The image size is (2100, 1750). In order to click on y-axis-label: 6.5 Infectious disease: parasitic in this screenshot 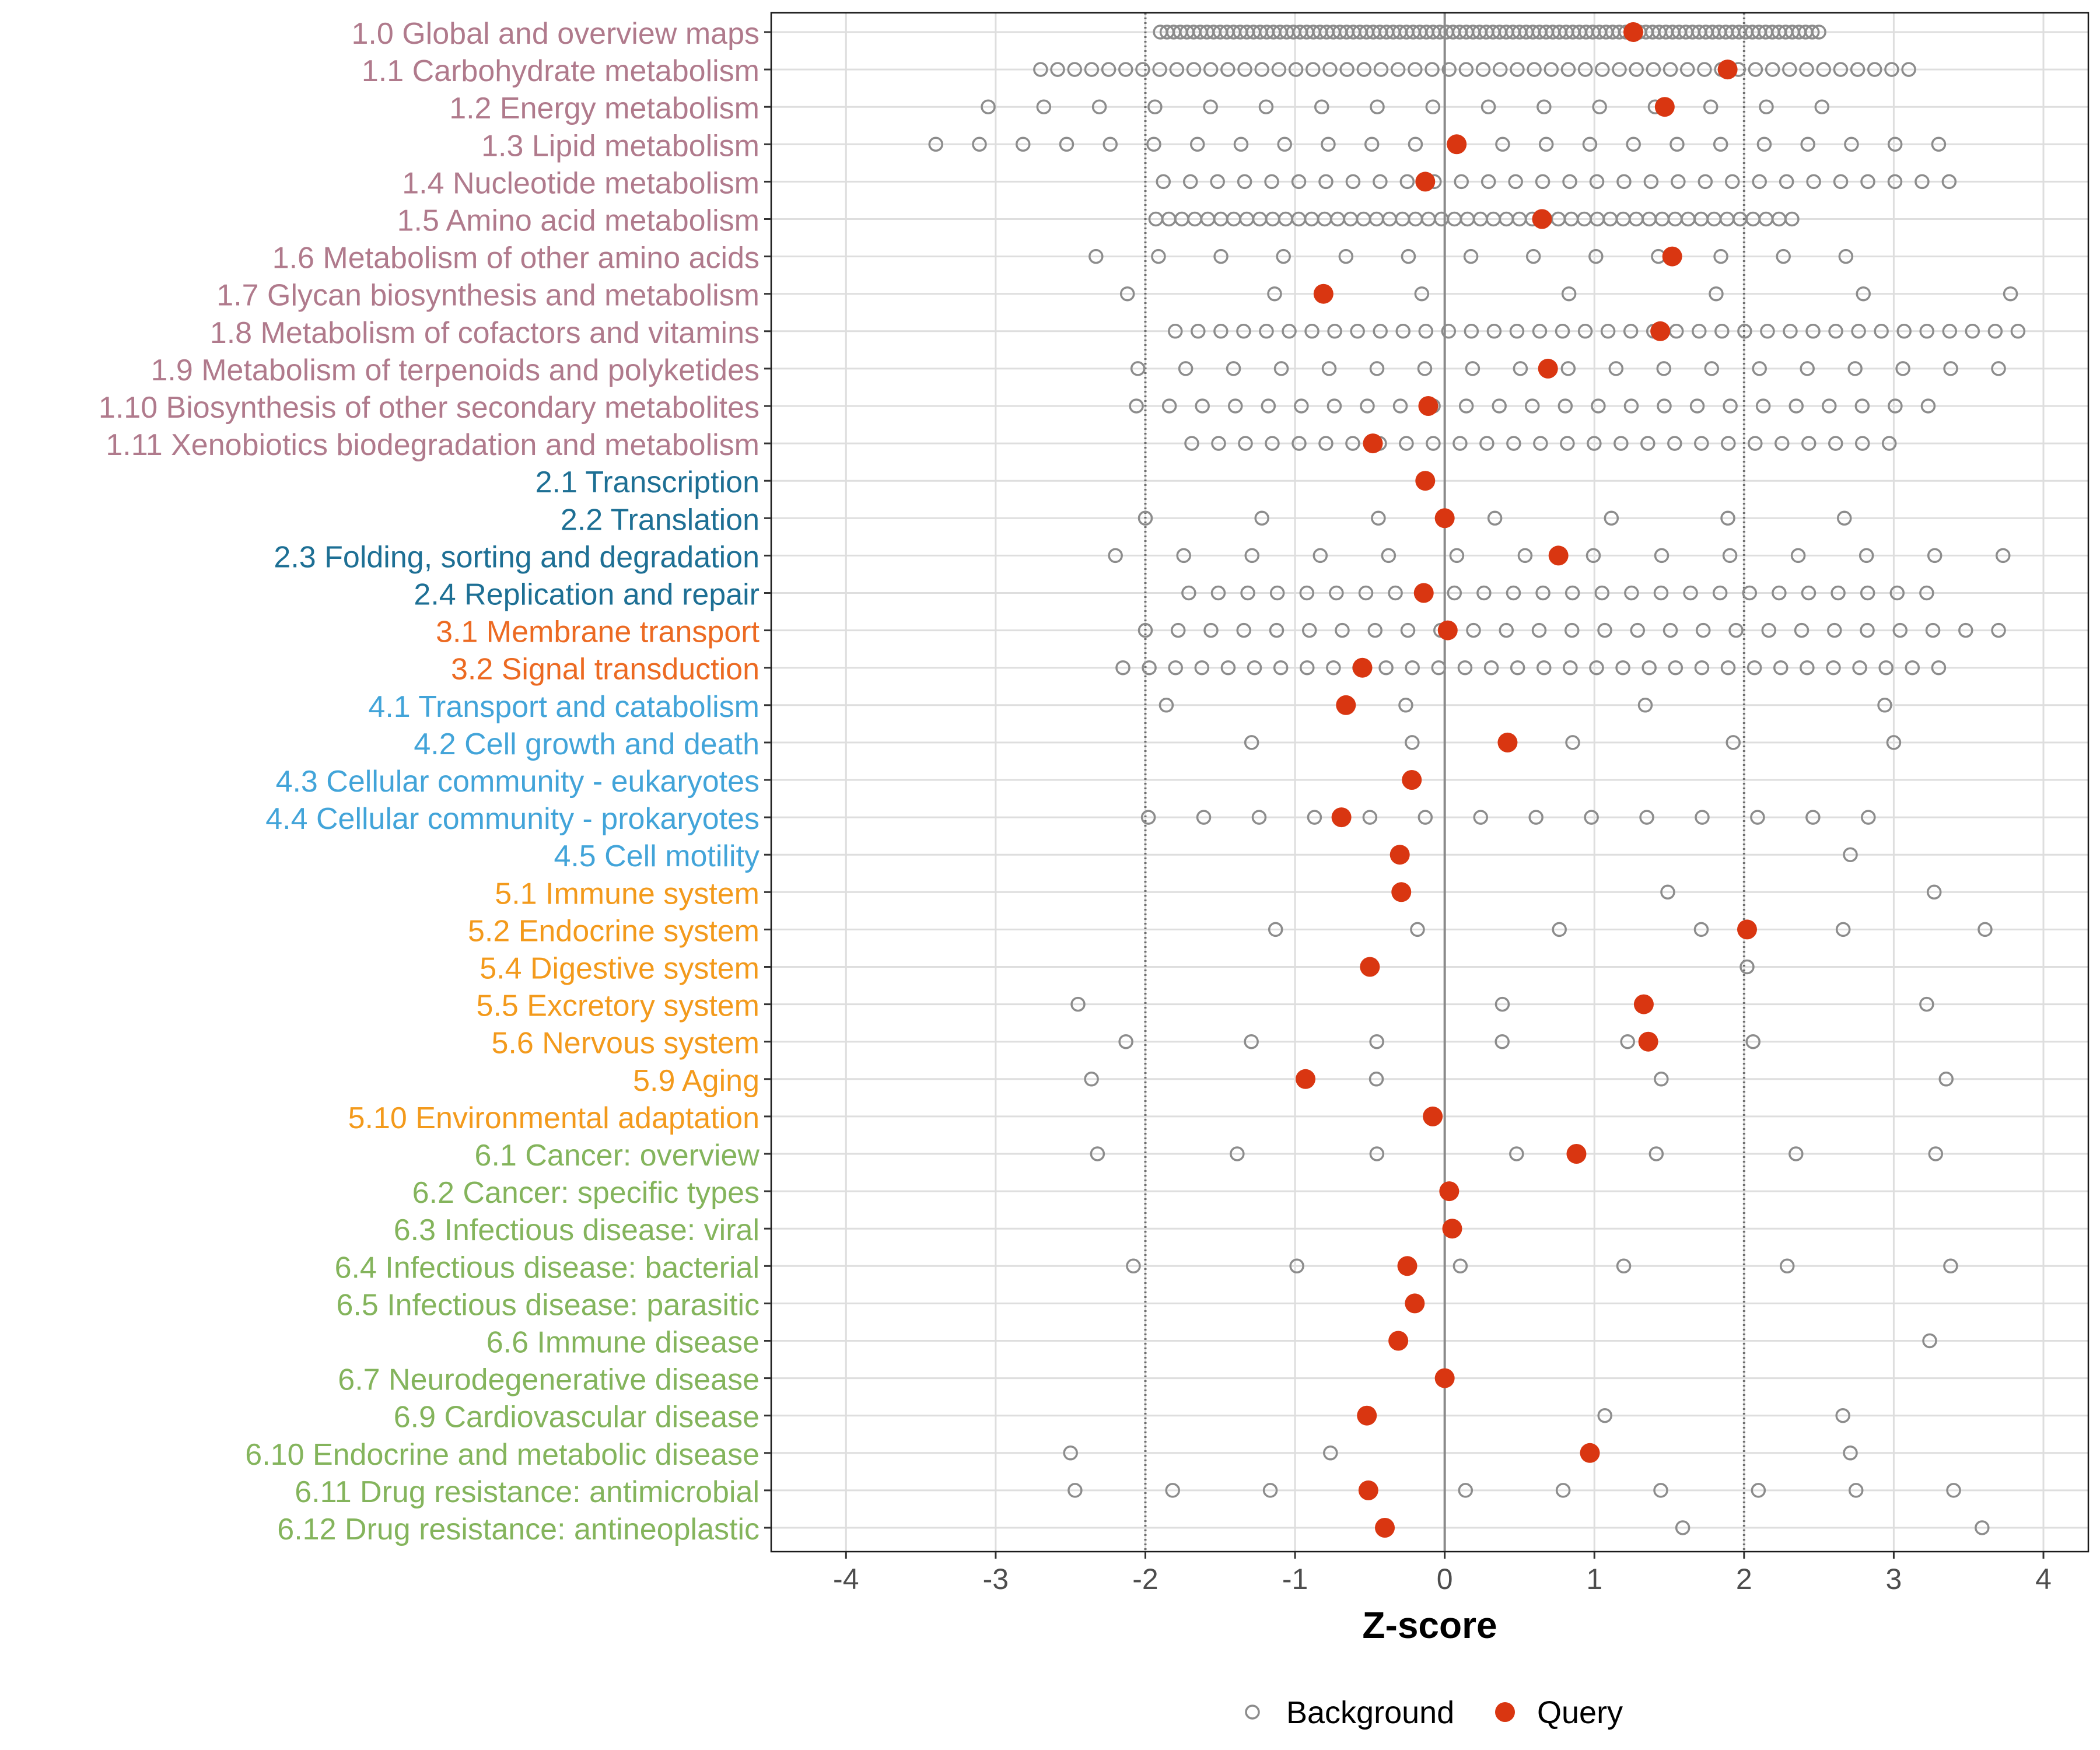, I will do `click(548, 1305)`.